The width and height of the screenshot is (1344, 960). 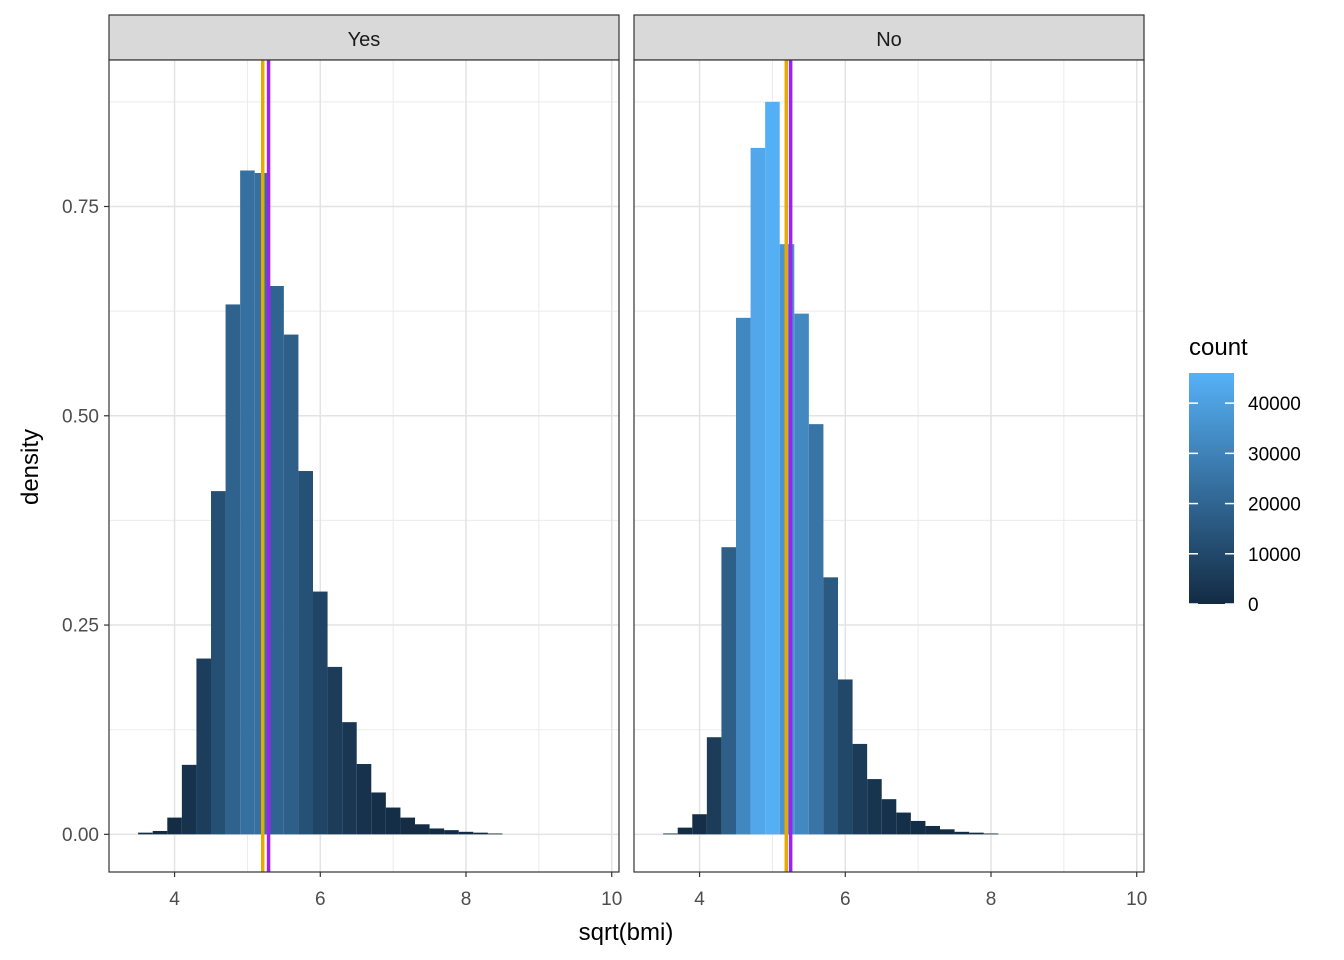 I want to click on legend-colorbar, so click(x=1211, y=488).